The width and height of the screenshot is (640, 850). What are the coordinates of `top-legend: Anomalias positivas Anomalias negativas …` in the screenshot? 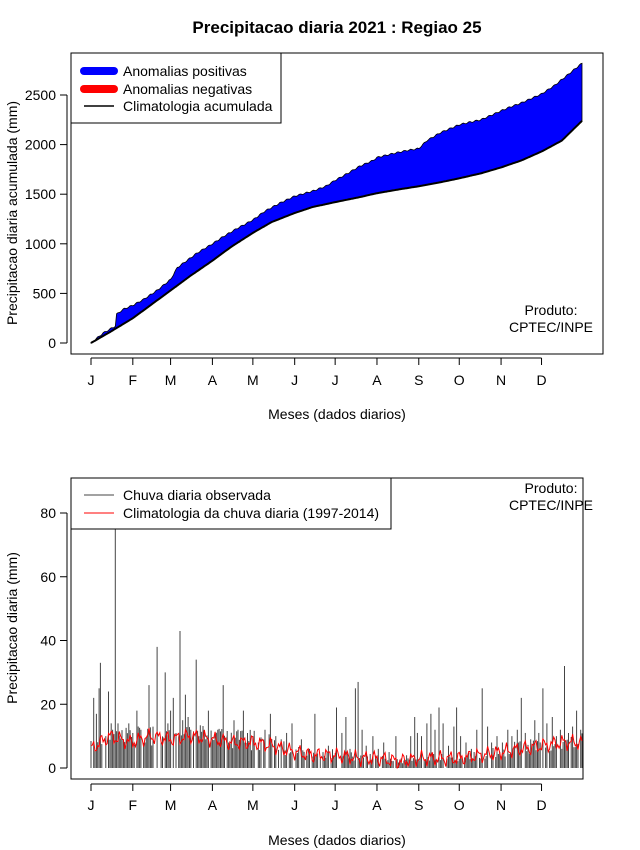 It's located at (176, 88).